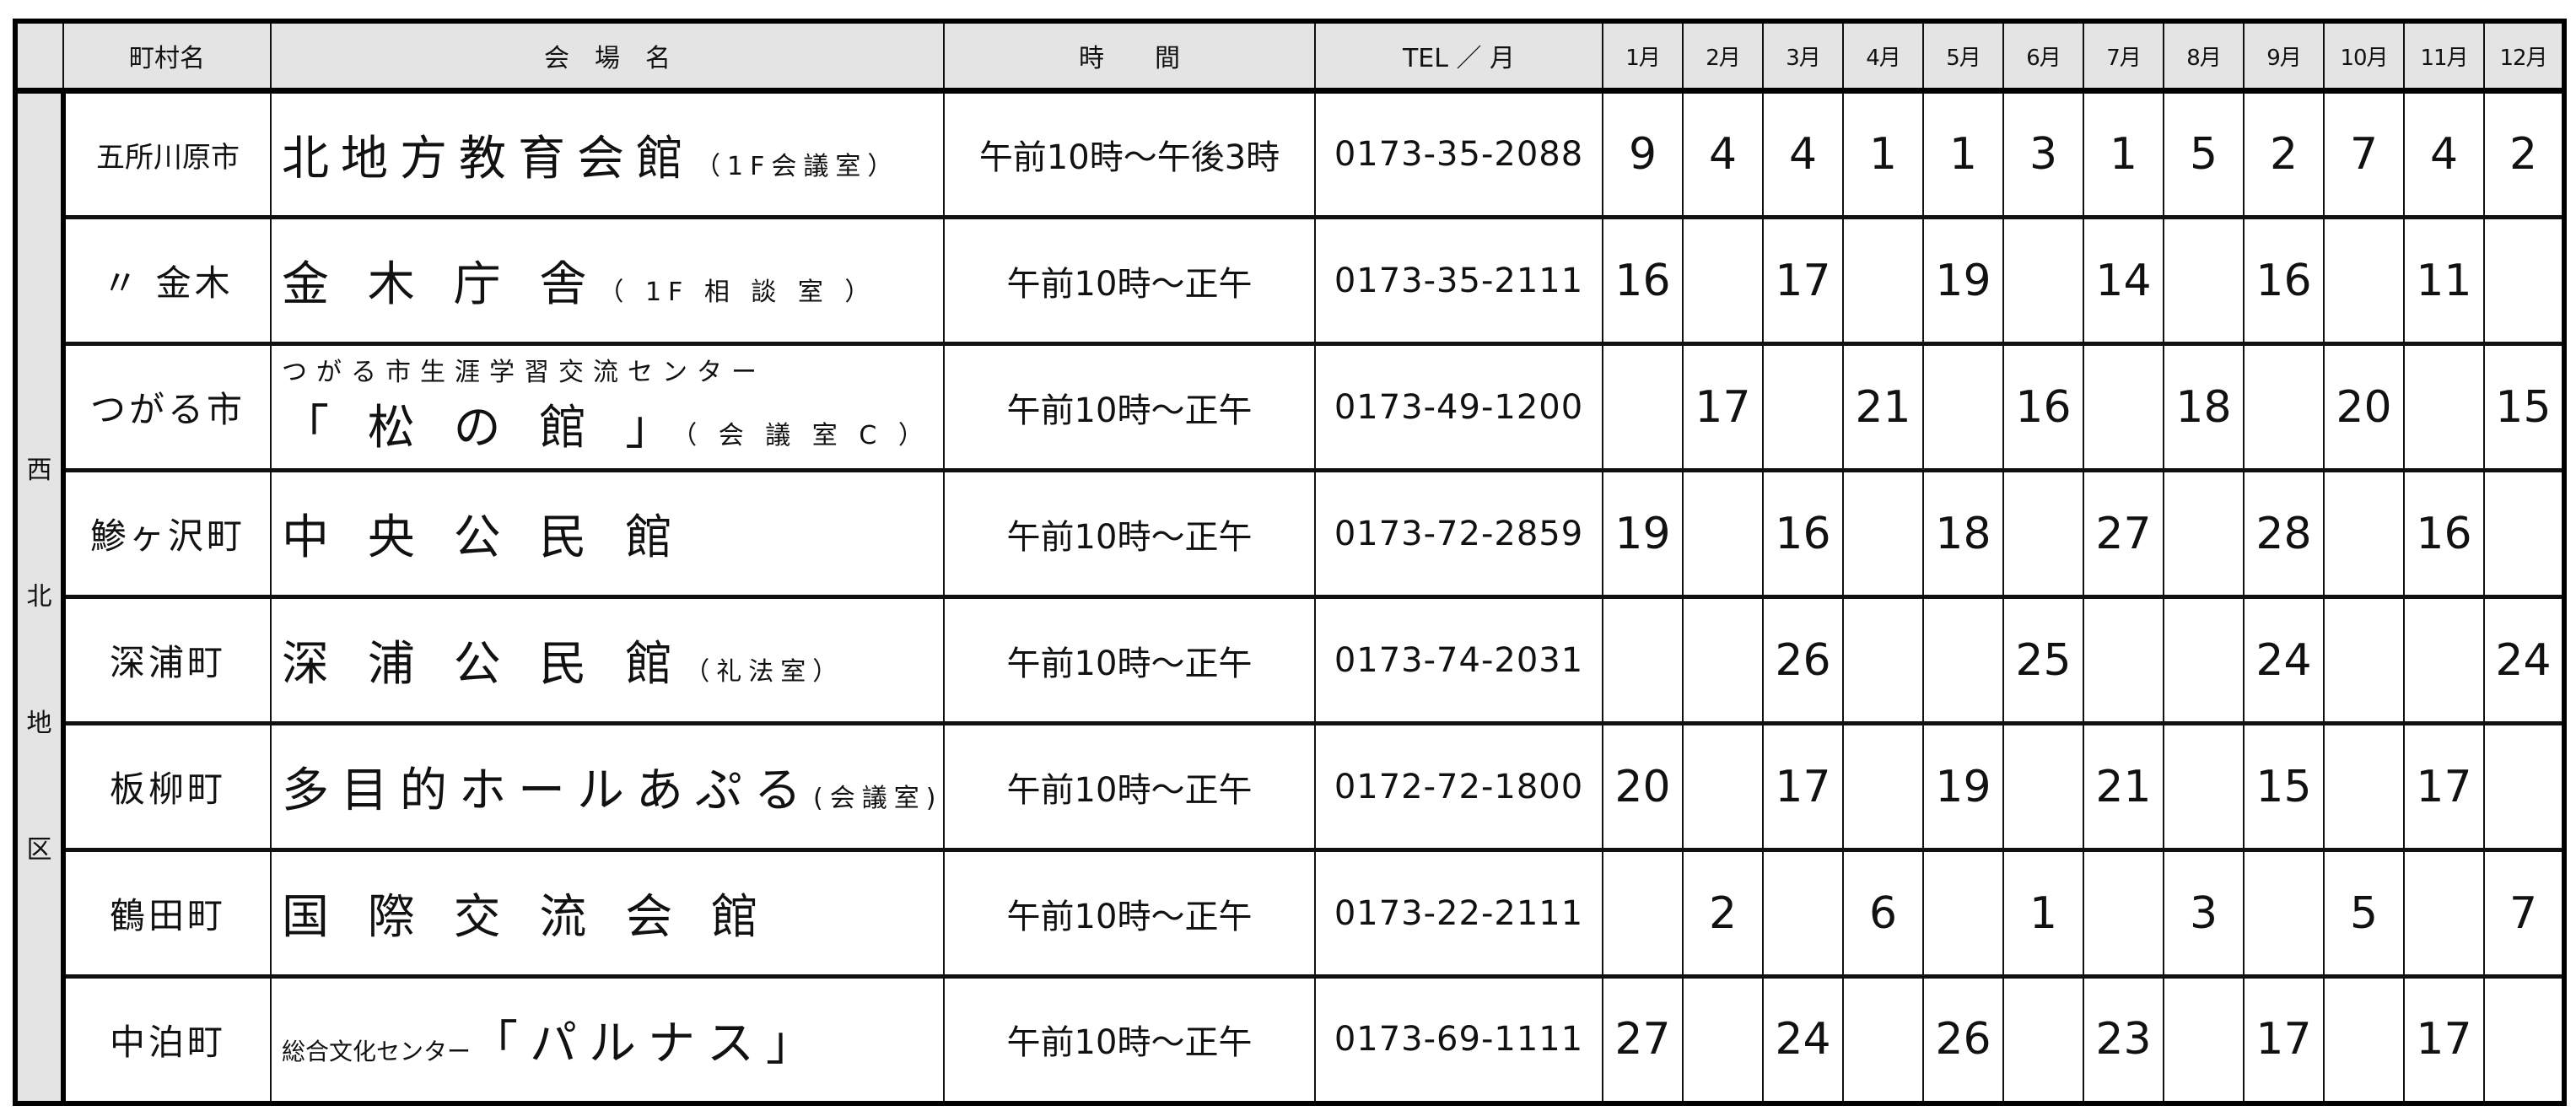 The height and width of the screenshot is (1111, 2576). Describe the element at coordinates (2204, 154) in the screenshot. I see `day-cell: 5` at that location.